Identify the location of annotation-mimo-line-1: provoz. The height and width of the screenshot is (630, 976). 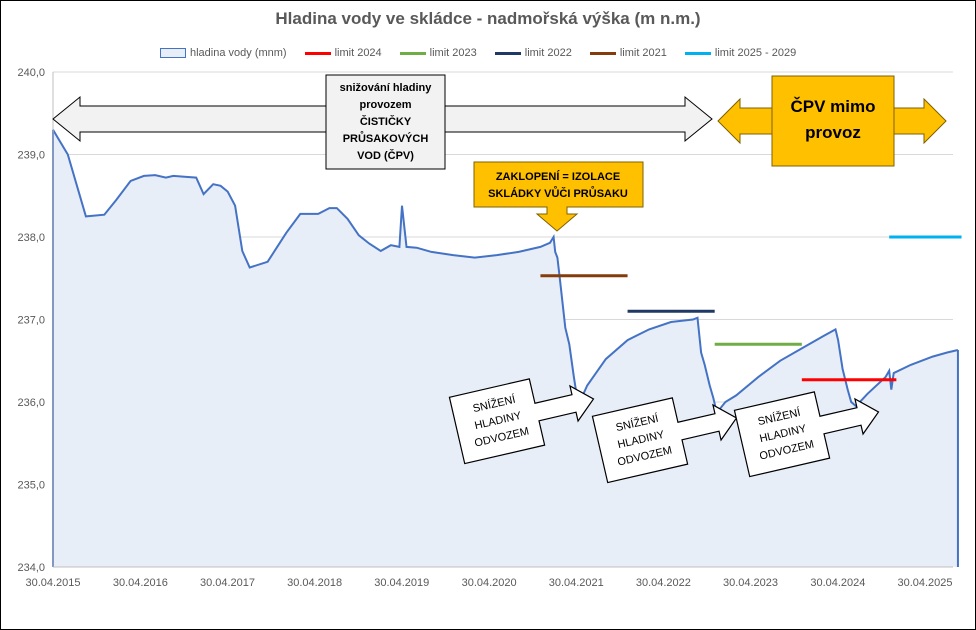
(833, 132).